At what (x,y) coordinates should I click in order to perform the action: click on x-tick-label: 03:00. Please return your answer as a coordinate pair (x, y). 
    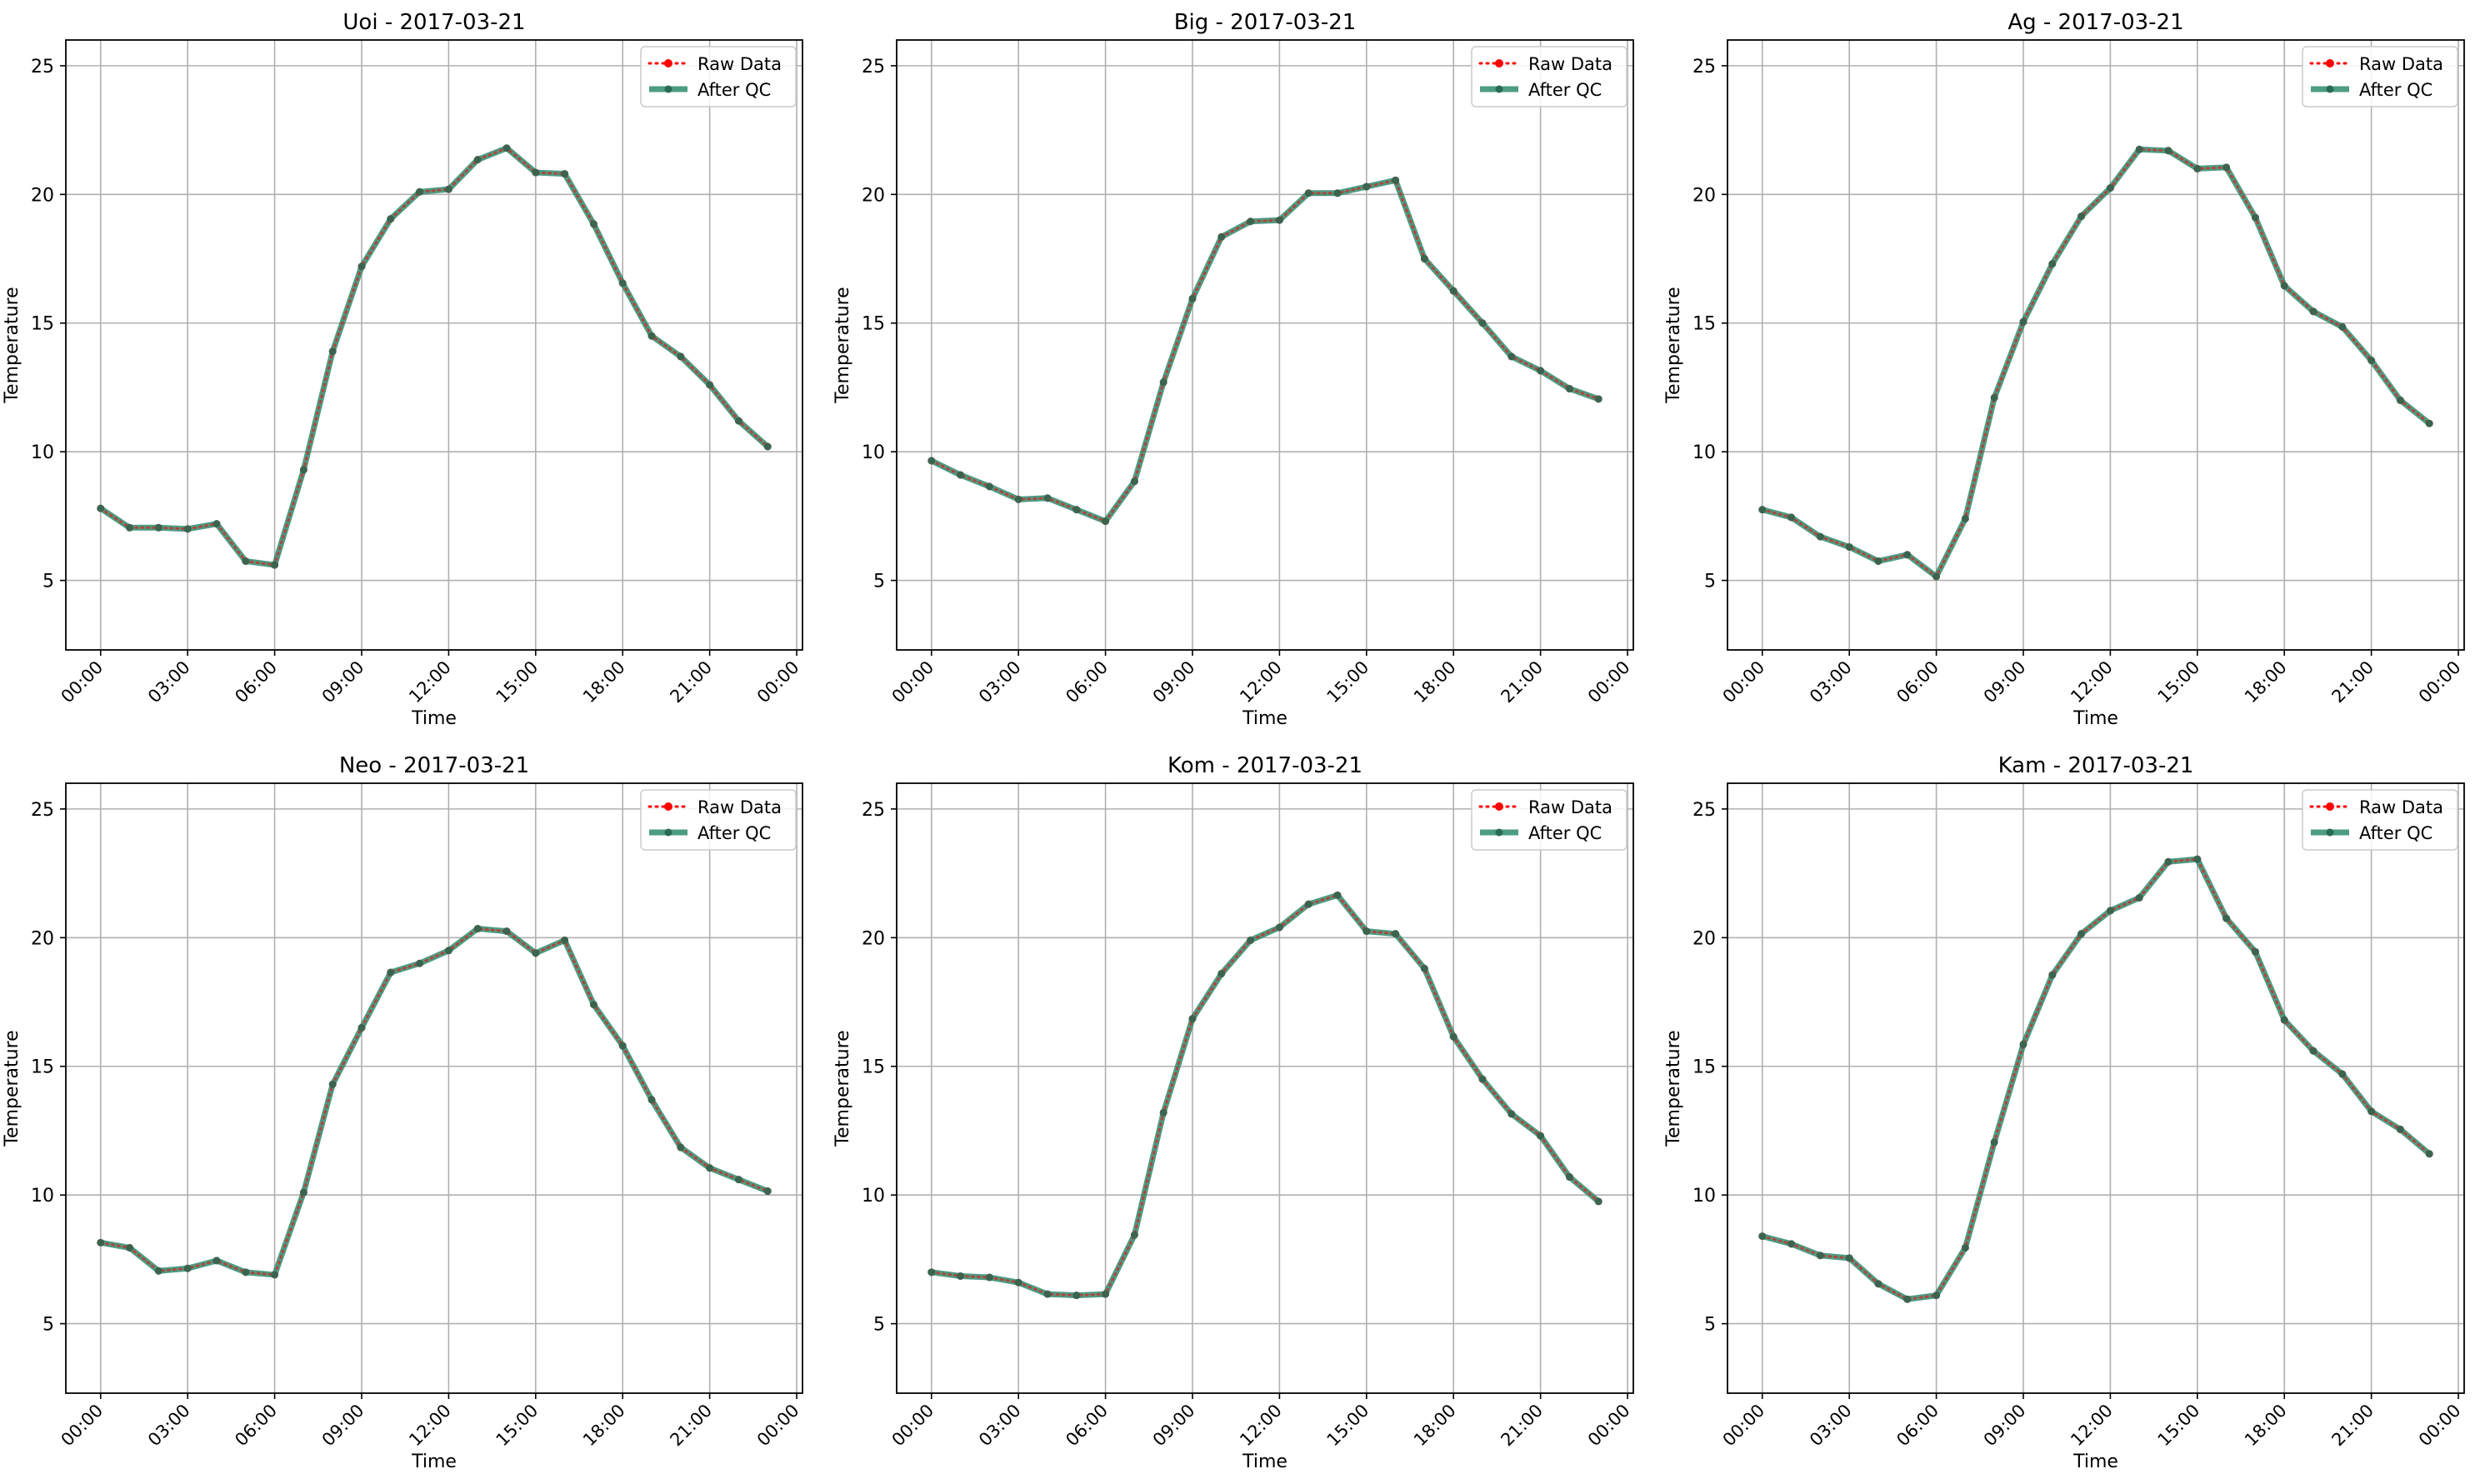
    Looking at the image, I should click on (169, 1426).